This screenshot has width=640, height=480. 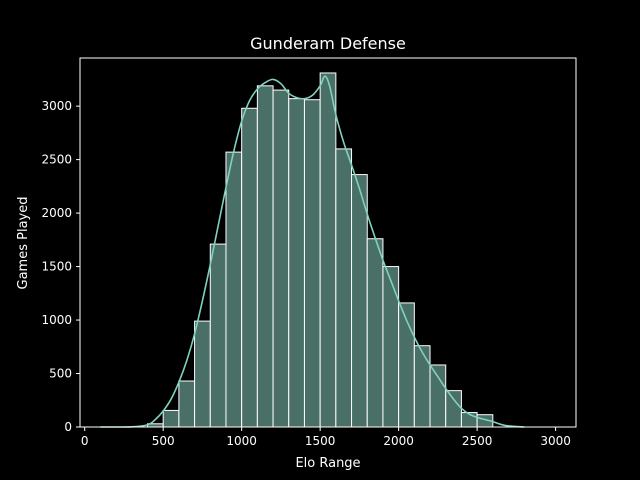 What do you see at coordinates (56, 267) in the screenshot?
I see `y-tick-label-1500: 1500` at bounding box center [56, 267].